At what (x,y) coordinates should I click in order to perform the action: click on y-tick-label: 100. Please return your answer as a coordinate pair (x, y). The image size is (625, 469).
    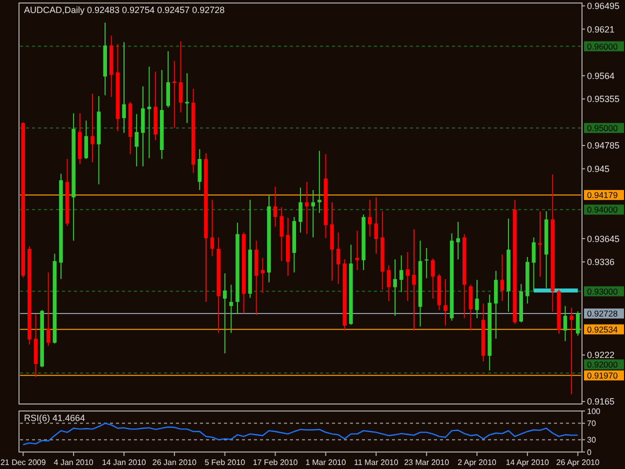
    Looking at the image, I should click on (594, 411).